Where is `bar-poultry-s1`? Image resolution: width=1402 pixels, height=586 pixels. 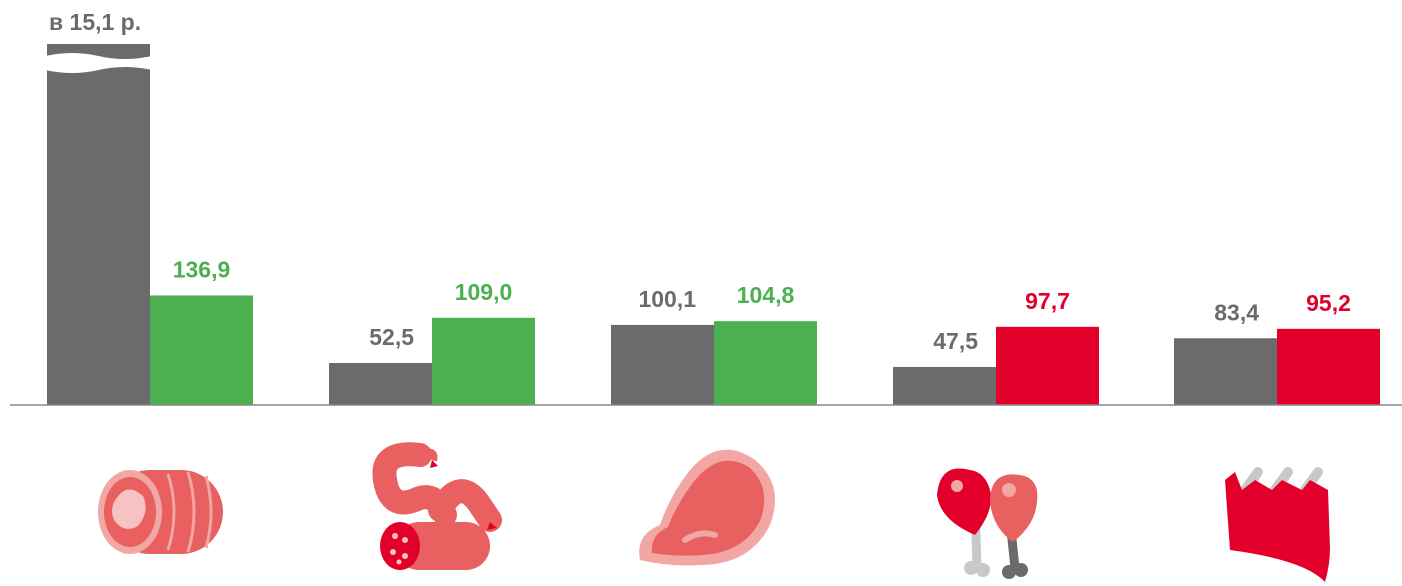 bar-poultry-s1 is located at coordinates (944, 386).